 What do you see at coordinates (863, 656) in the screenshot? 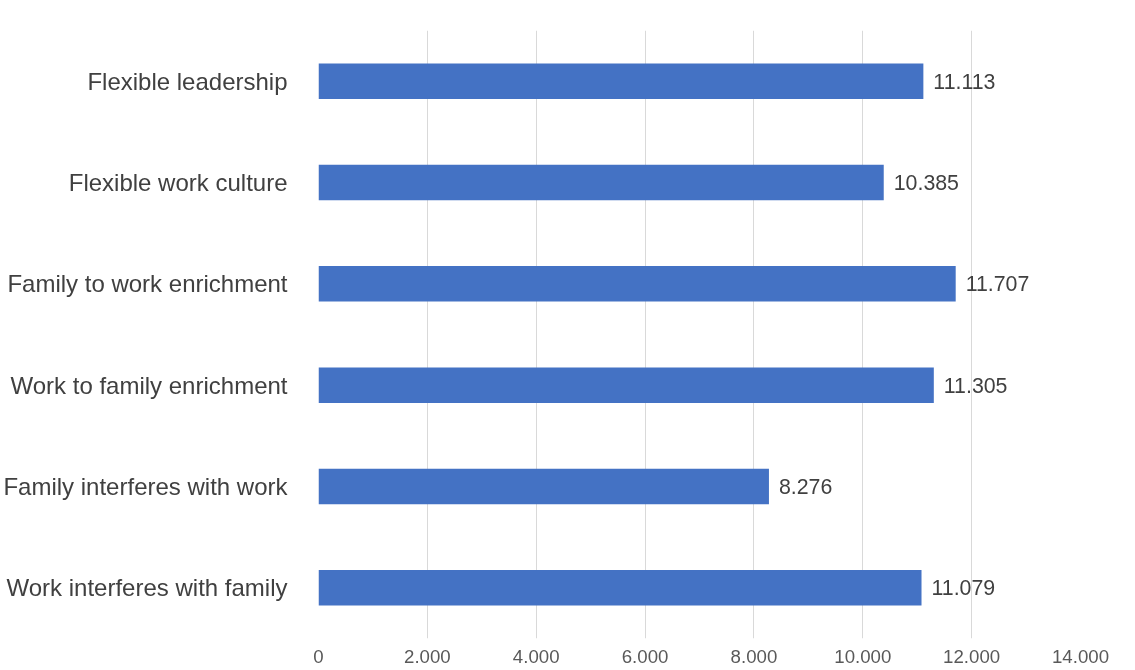
I see `x-tick-label: 10.000` at bounding box center [863, 656].